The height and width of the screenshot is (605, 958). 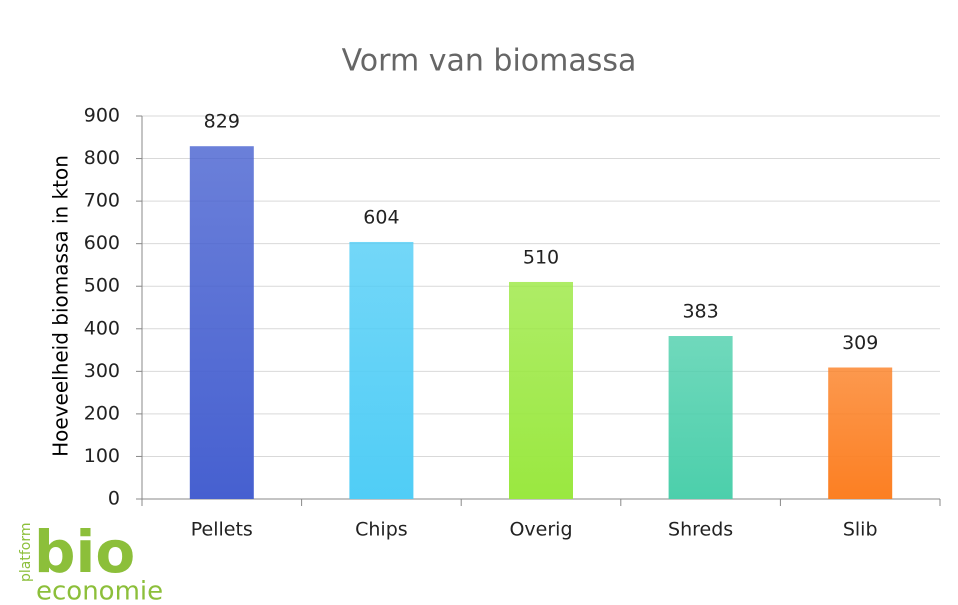 What do you see at coordinates (541, 257) in the screenshot?
I see `data-label: 510` at bounding box center [541, 257].